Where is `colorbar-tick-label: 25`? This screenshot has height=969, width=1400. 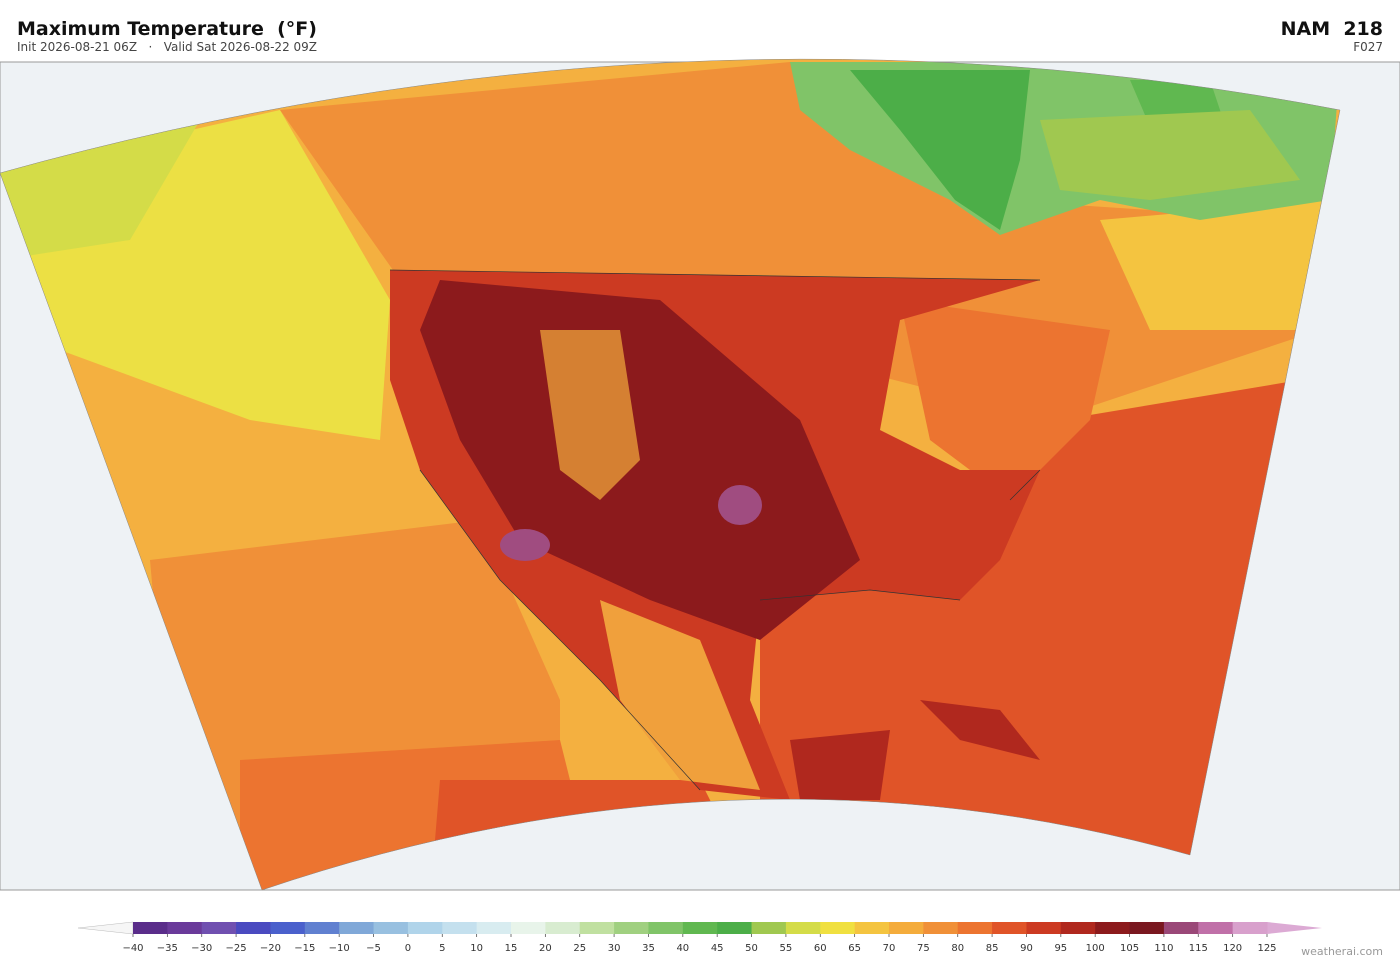 colorbar-tick-label: 25 is located at coordinates (579, 948).